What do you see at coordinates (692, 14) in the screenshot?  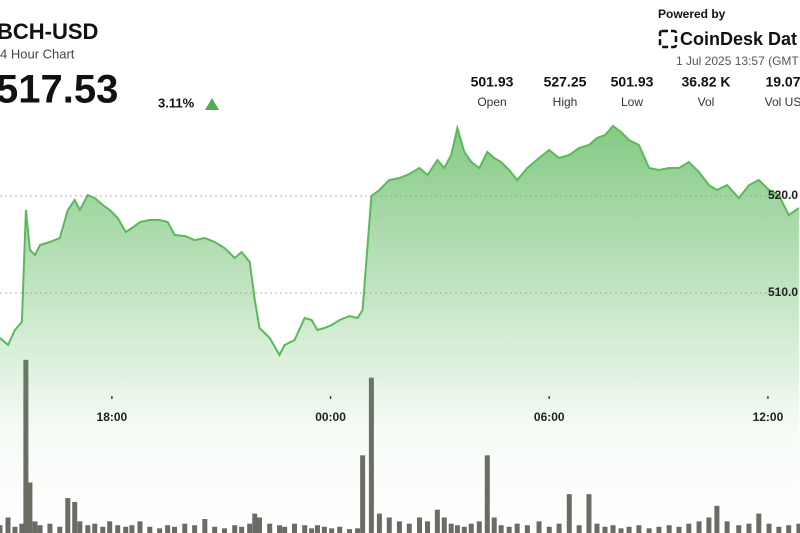 I see `powered-by: Powered by` at bounding box center [692, 14].